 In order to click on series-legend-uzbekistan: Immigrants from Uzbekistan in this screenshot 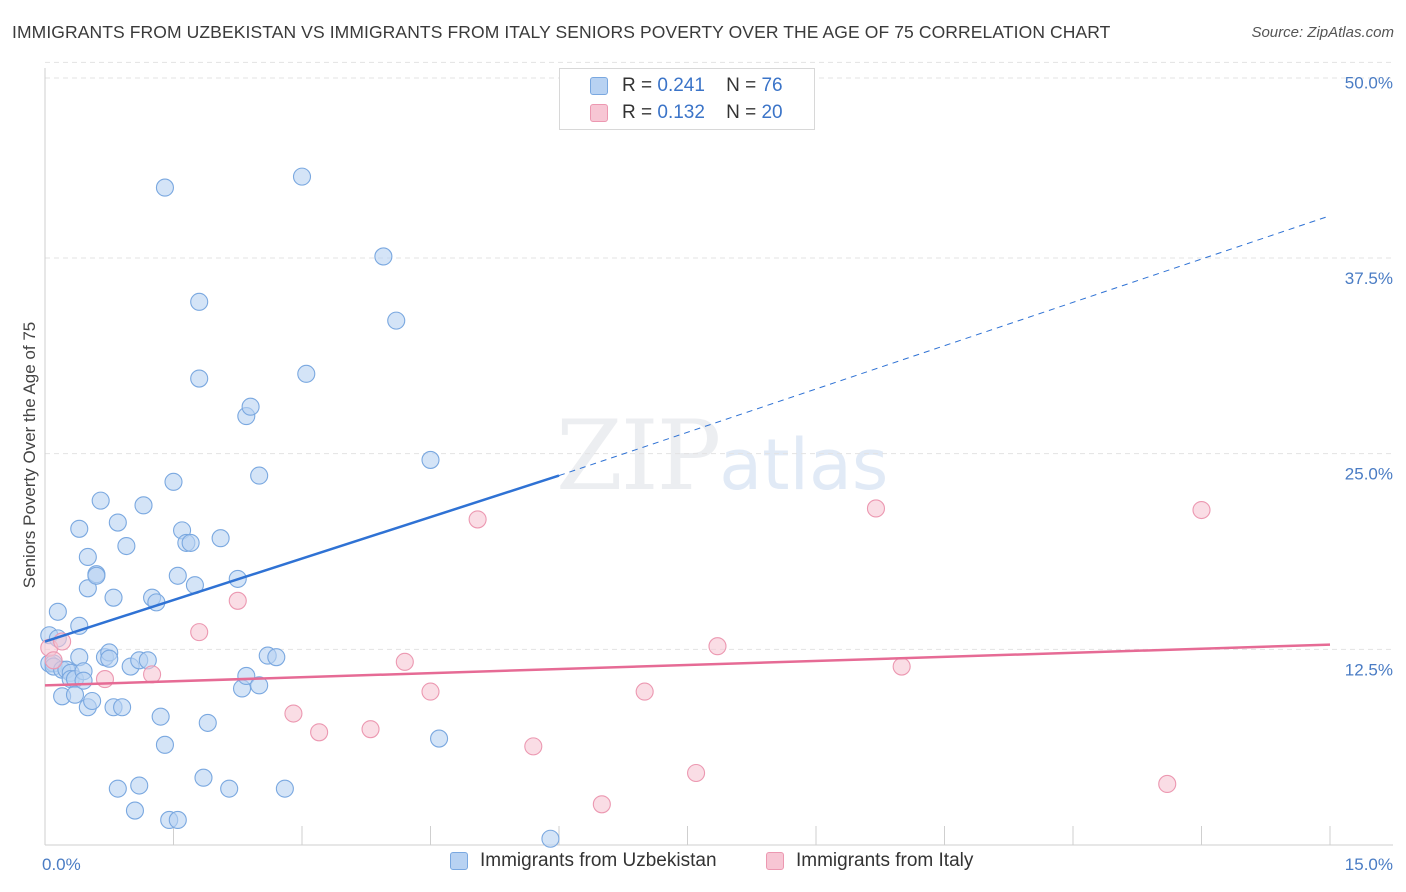, I will do `click(583, 861)`.